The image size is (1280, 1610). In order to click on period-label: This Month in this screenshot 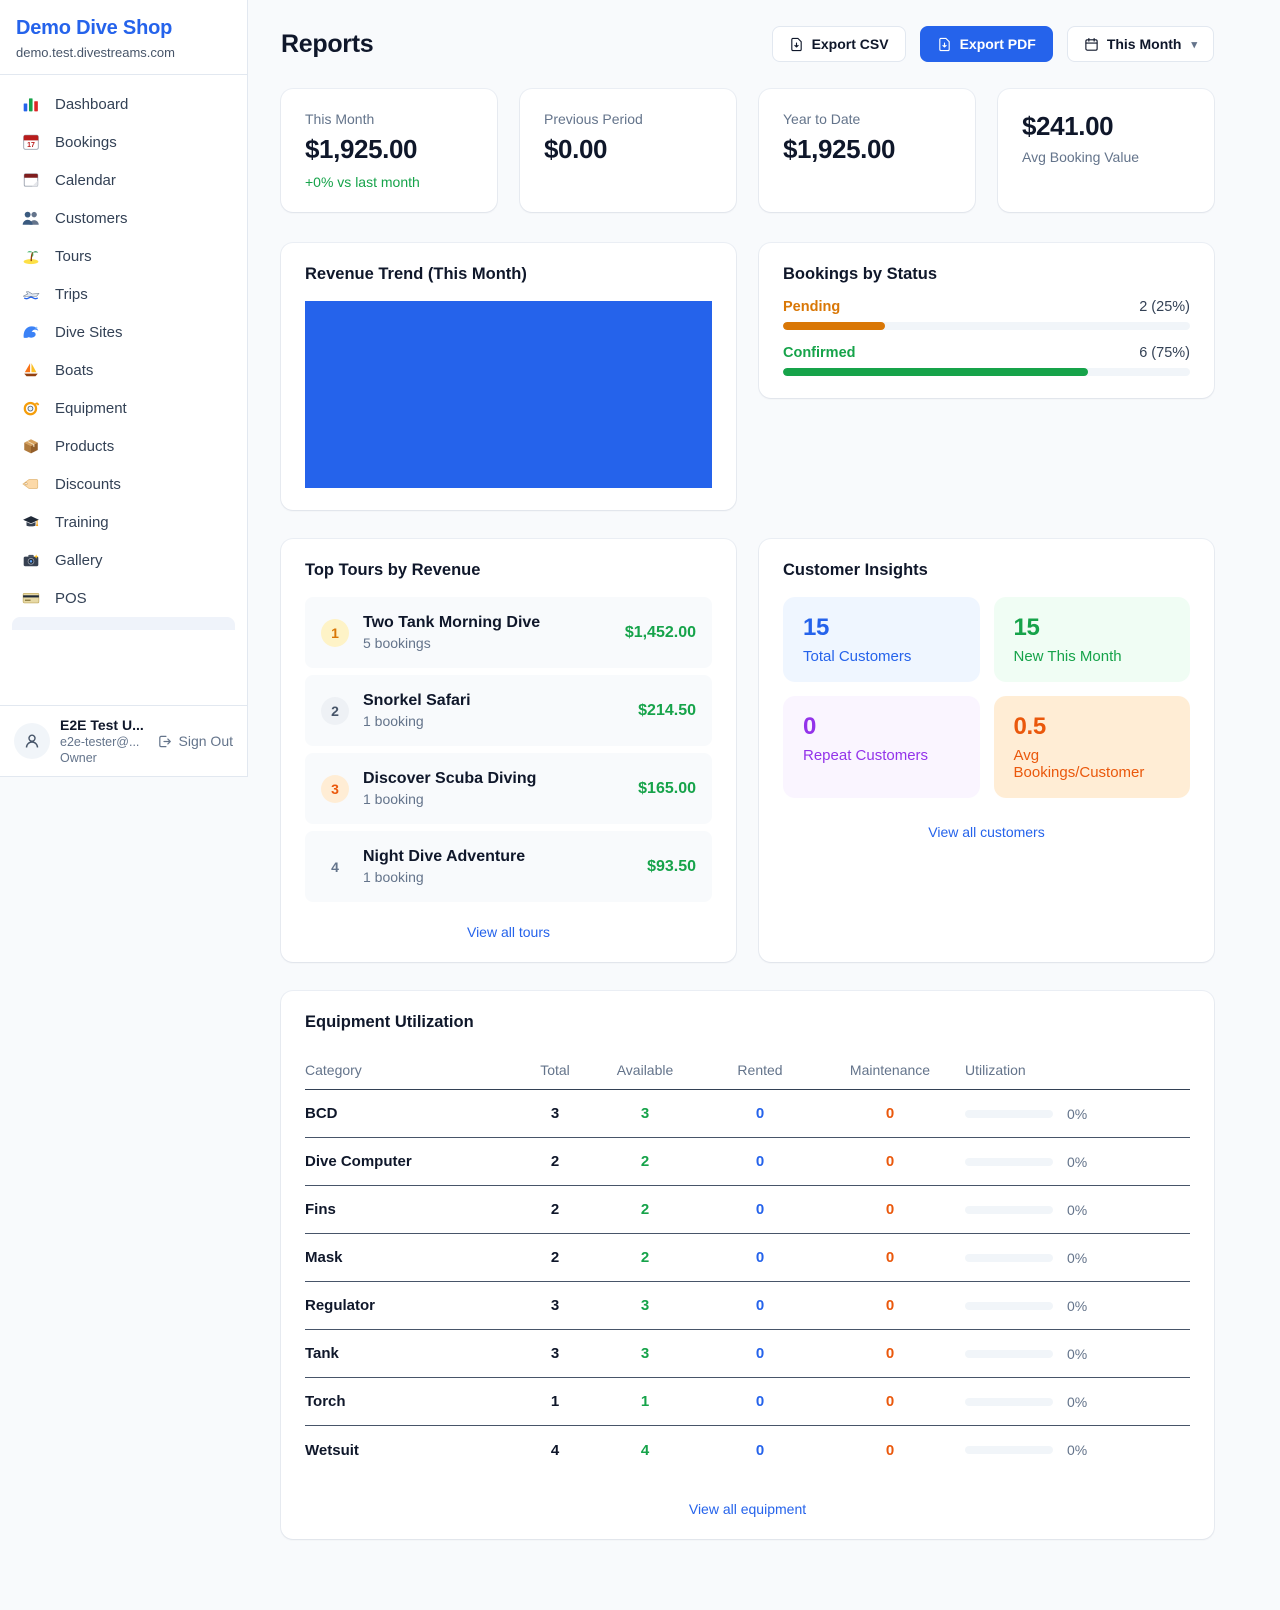, I will do `click(1144, 44)`.